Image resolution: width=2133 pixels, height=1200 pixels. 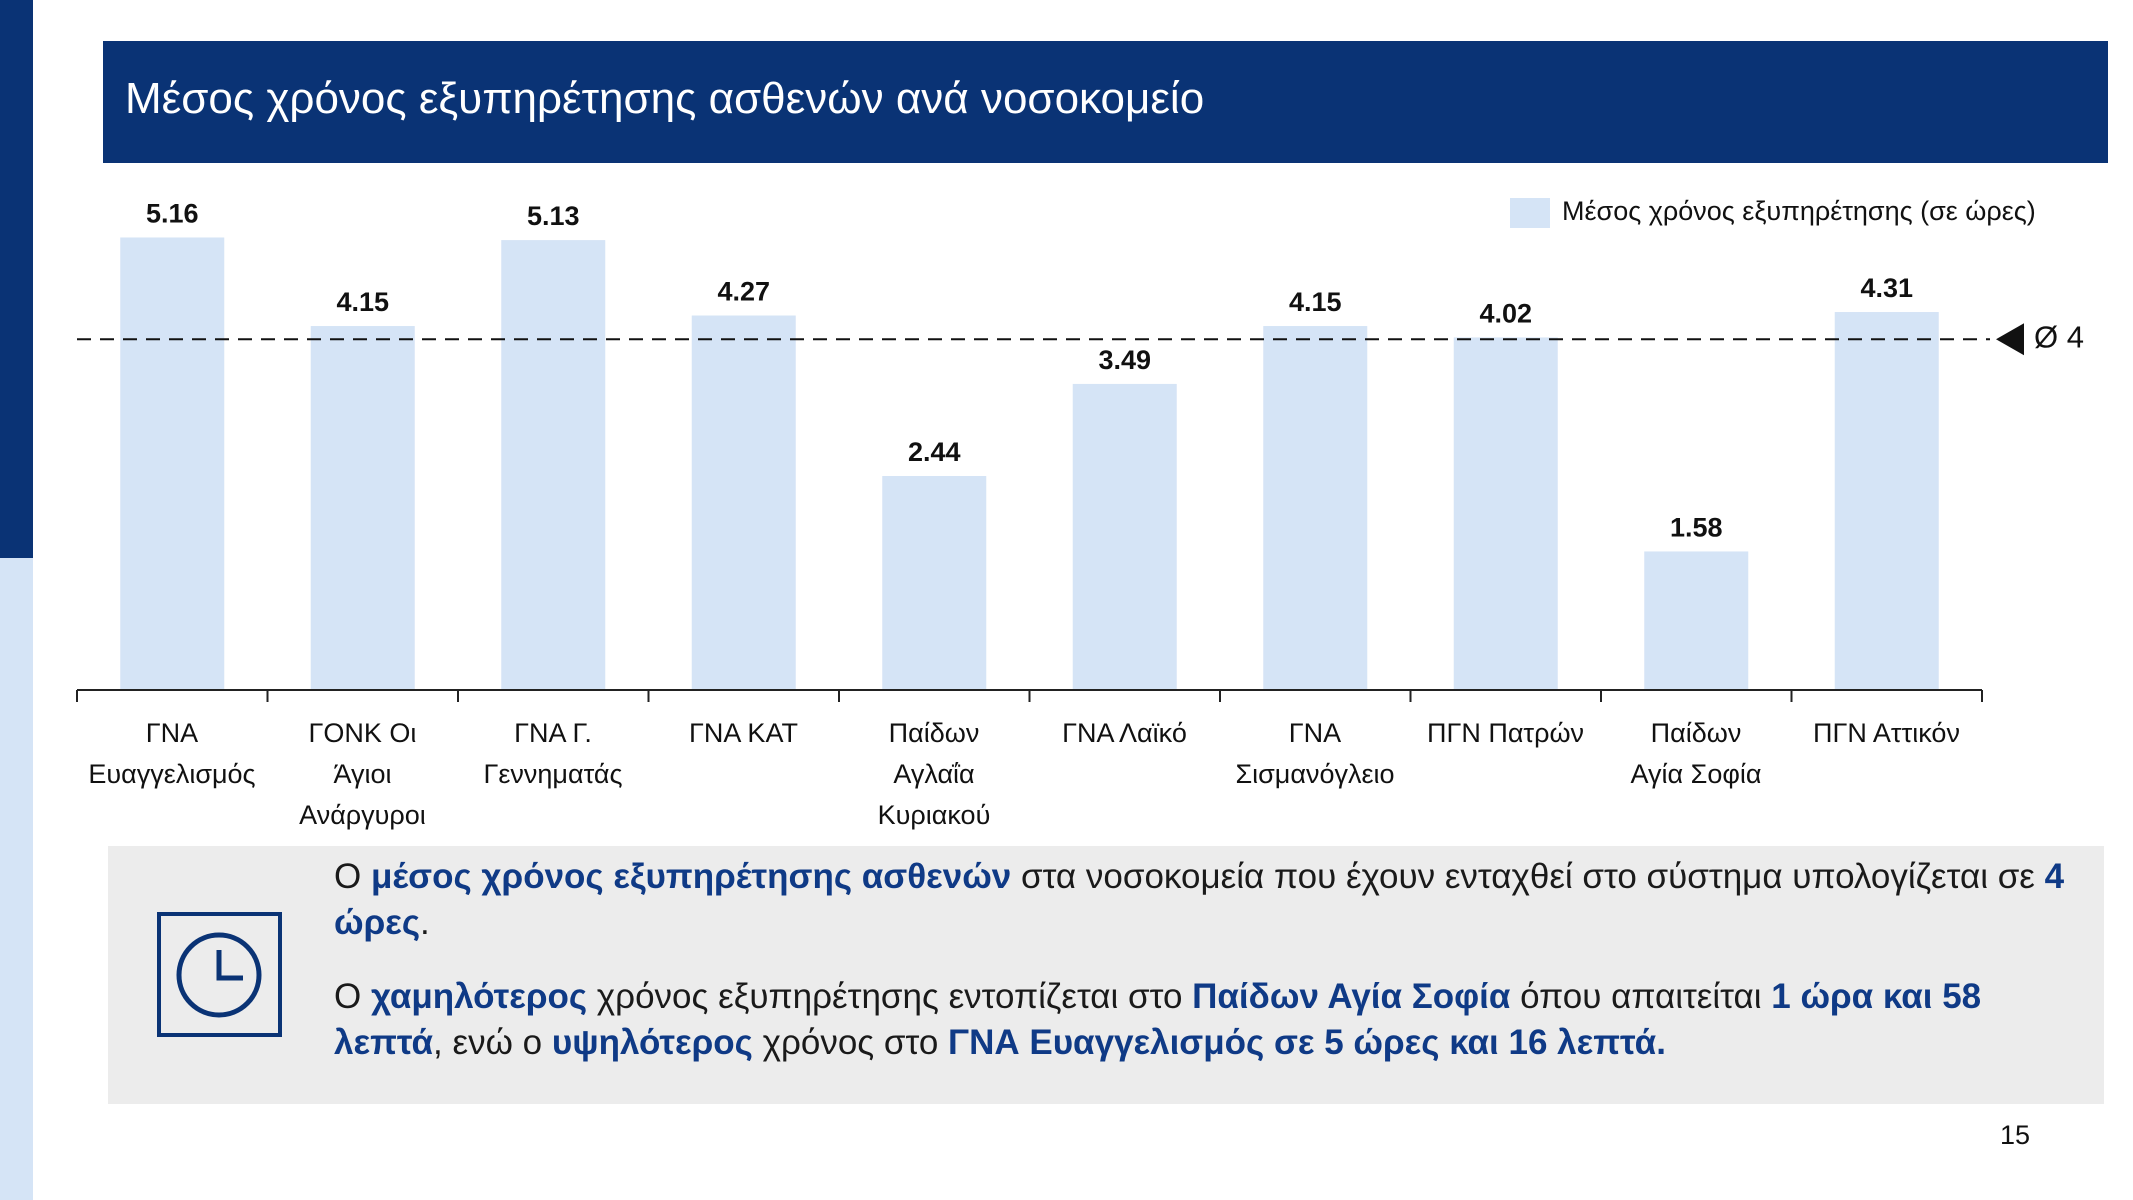 I want to click on highlight-text: 1 ώρα και 58 λεπτά, so click(x=1158, y=1019).